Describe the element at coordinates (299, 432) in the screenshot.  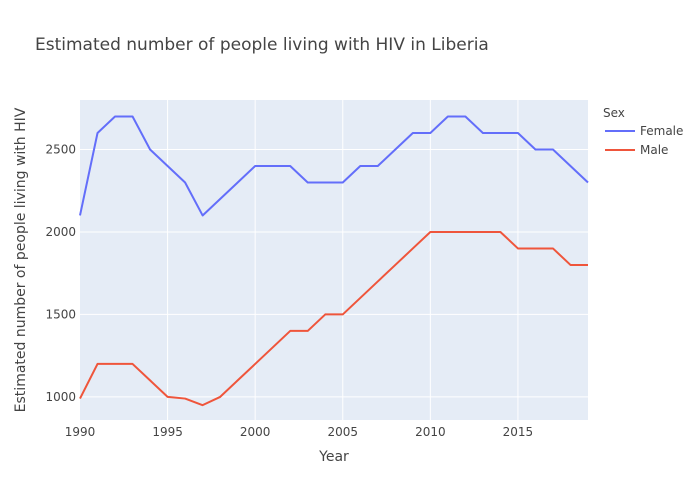
I see `x-tick-labels: 1990 1995 2000 2005 2010 2015` at that location.